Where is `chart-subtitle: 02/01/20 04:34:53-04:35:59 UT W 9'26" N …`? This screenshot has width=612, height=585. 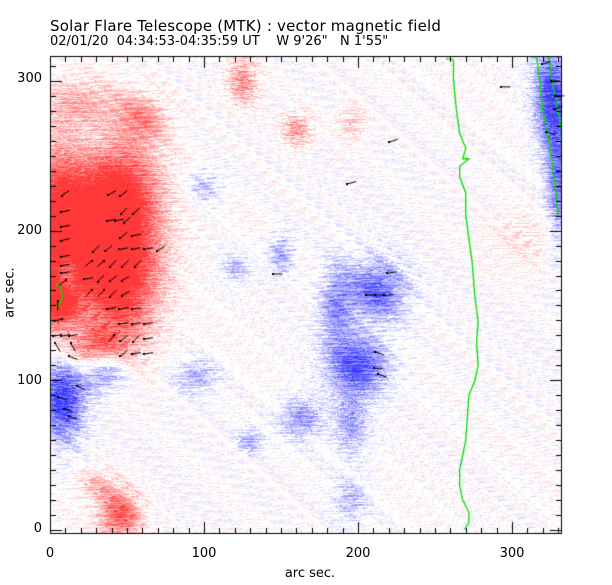 chart-subtitle: 02/01/20 04:34:53-04:35:59 UT W 9'26" N … is located at coordinates (219, 42).